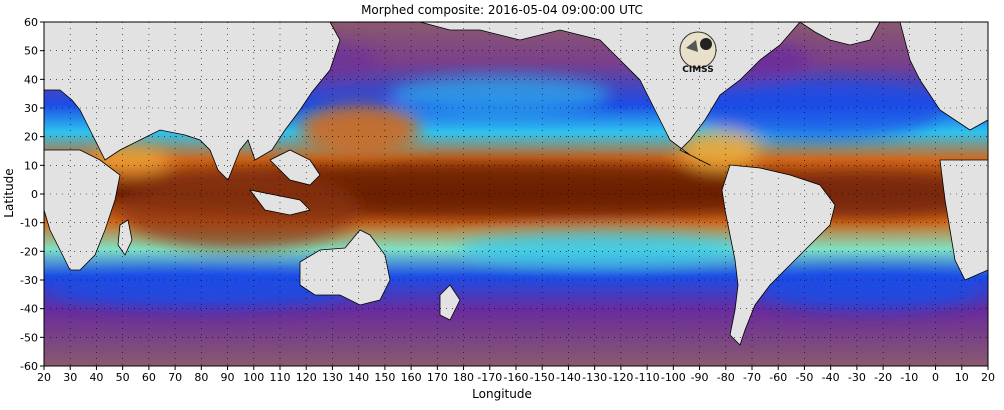 The width and height of the screenshot is (1004, 410). What do you see at coordinates (201, 377) in the screenshot?
I see `x-tick-label: 80` at bounding box center [201, 377].